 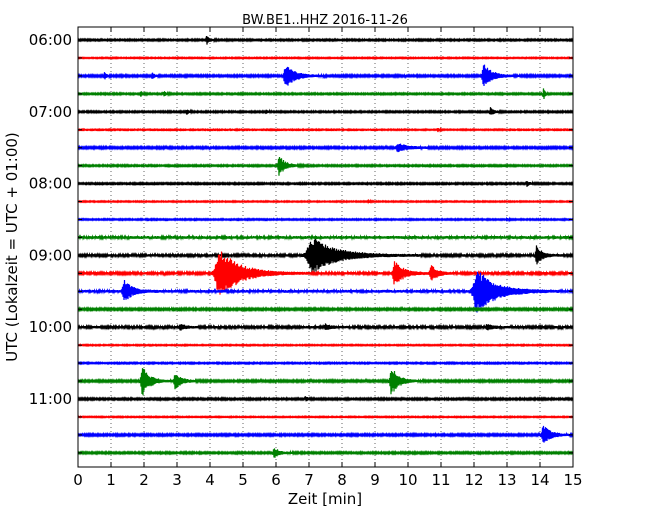 What do you see at coordinates (407, 480) in the screenshot?
I see `x-tick-label: 10` at bounding box center [407, 480].